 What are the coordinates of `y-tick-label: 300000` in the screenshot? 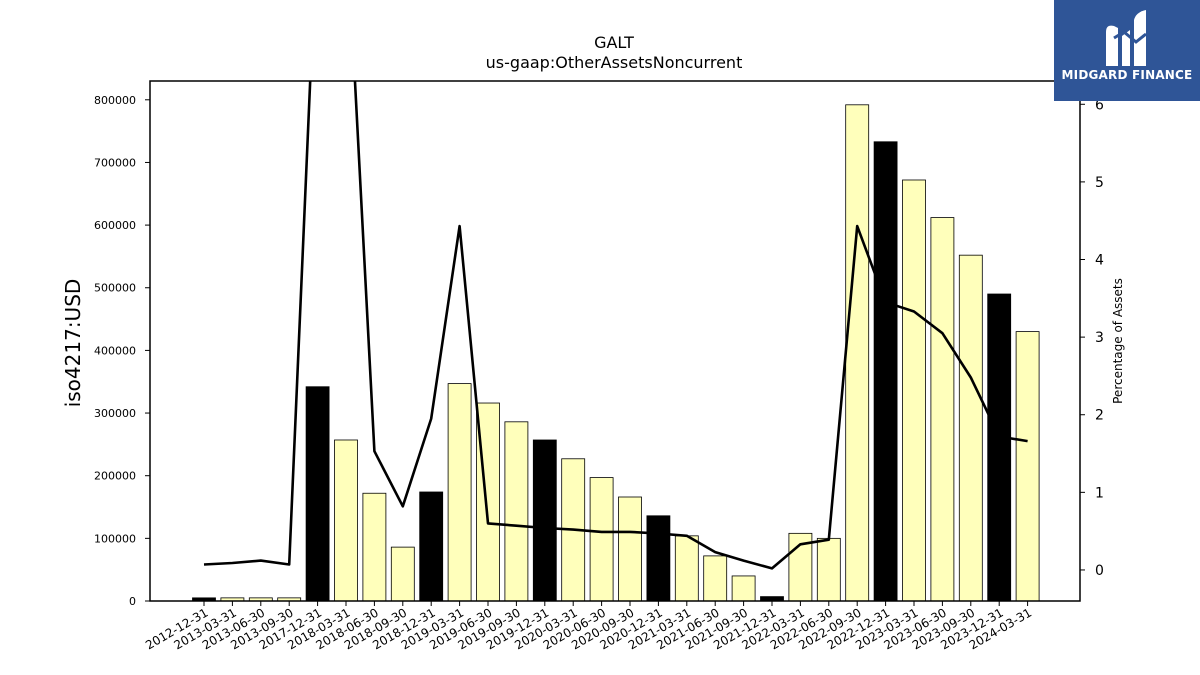 It's located at (115, 413).